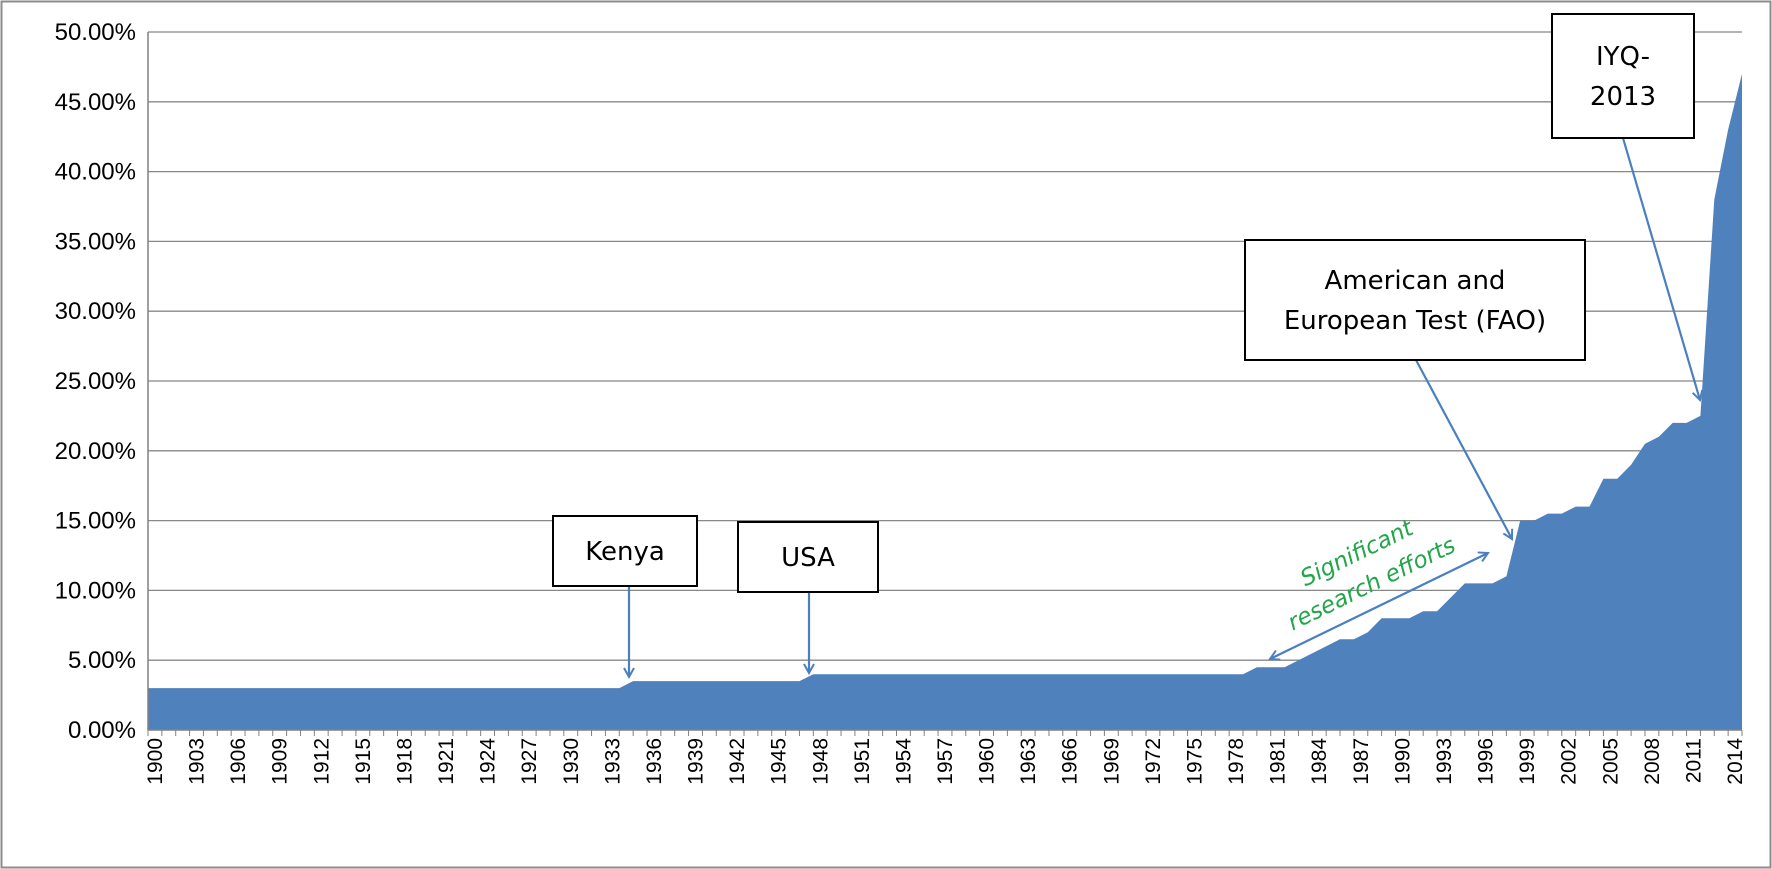 The height and width of the screenshot is (869, 1772). I want to click on annotation-label: USA, so click(808, 558).